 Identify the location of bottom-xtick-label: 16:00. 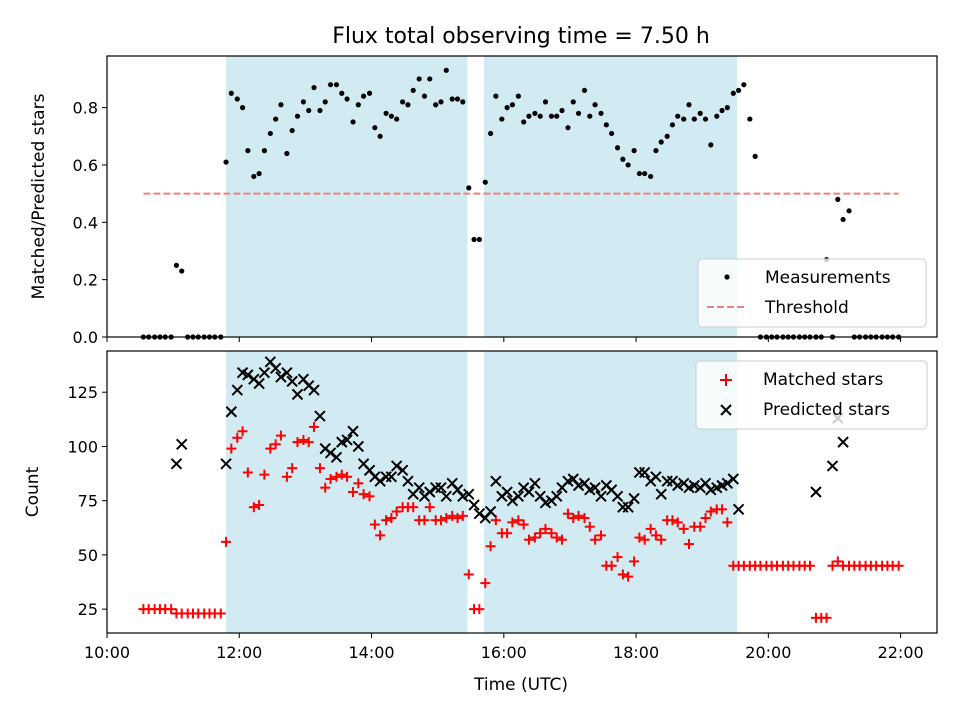
(504, 652).